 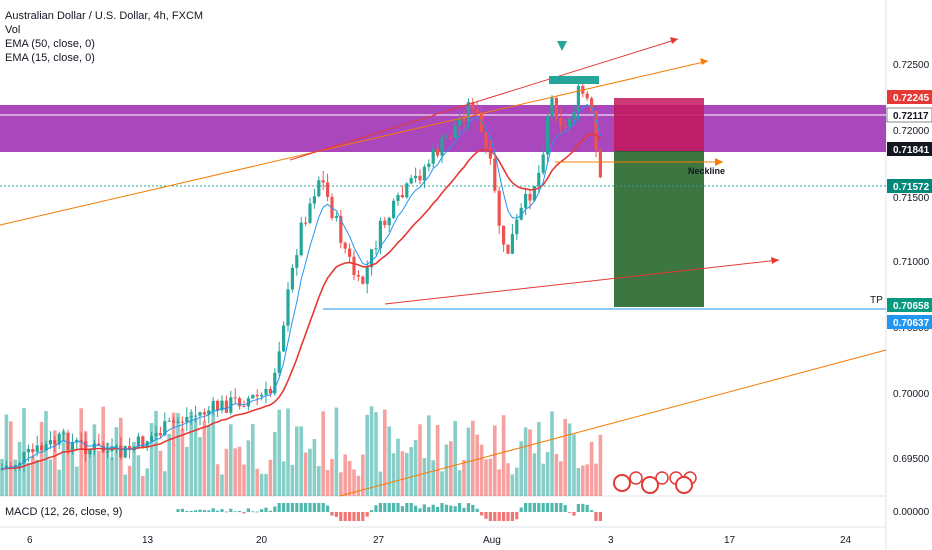 I want to click on svg-text: 0.71500, so click(x=911, y=198).